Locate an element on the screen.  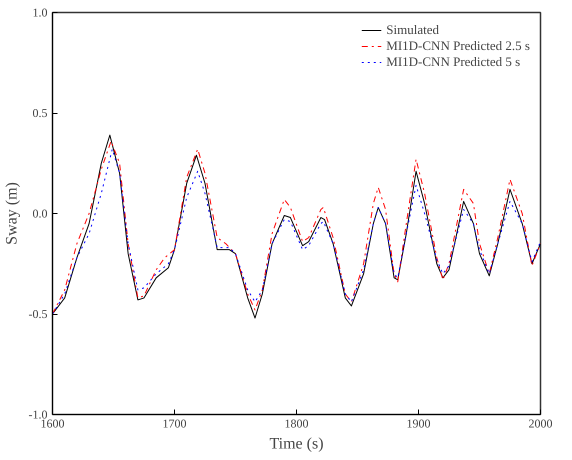
legend-label: Simulated is located at coordinates (412, 30).